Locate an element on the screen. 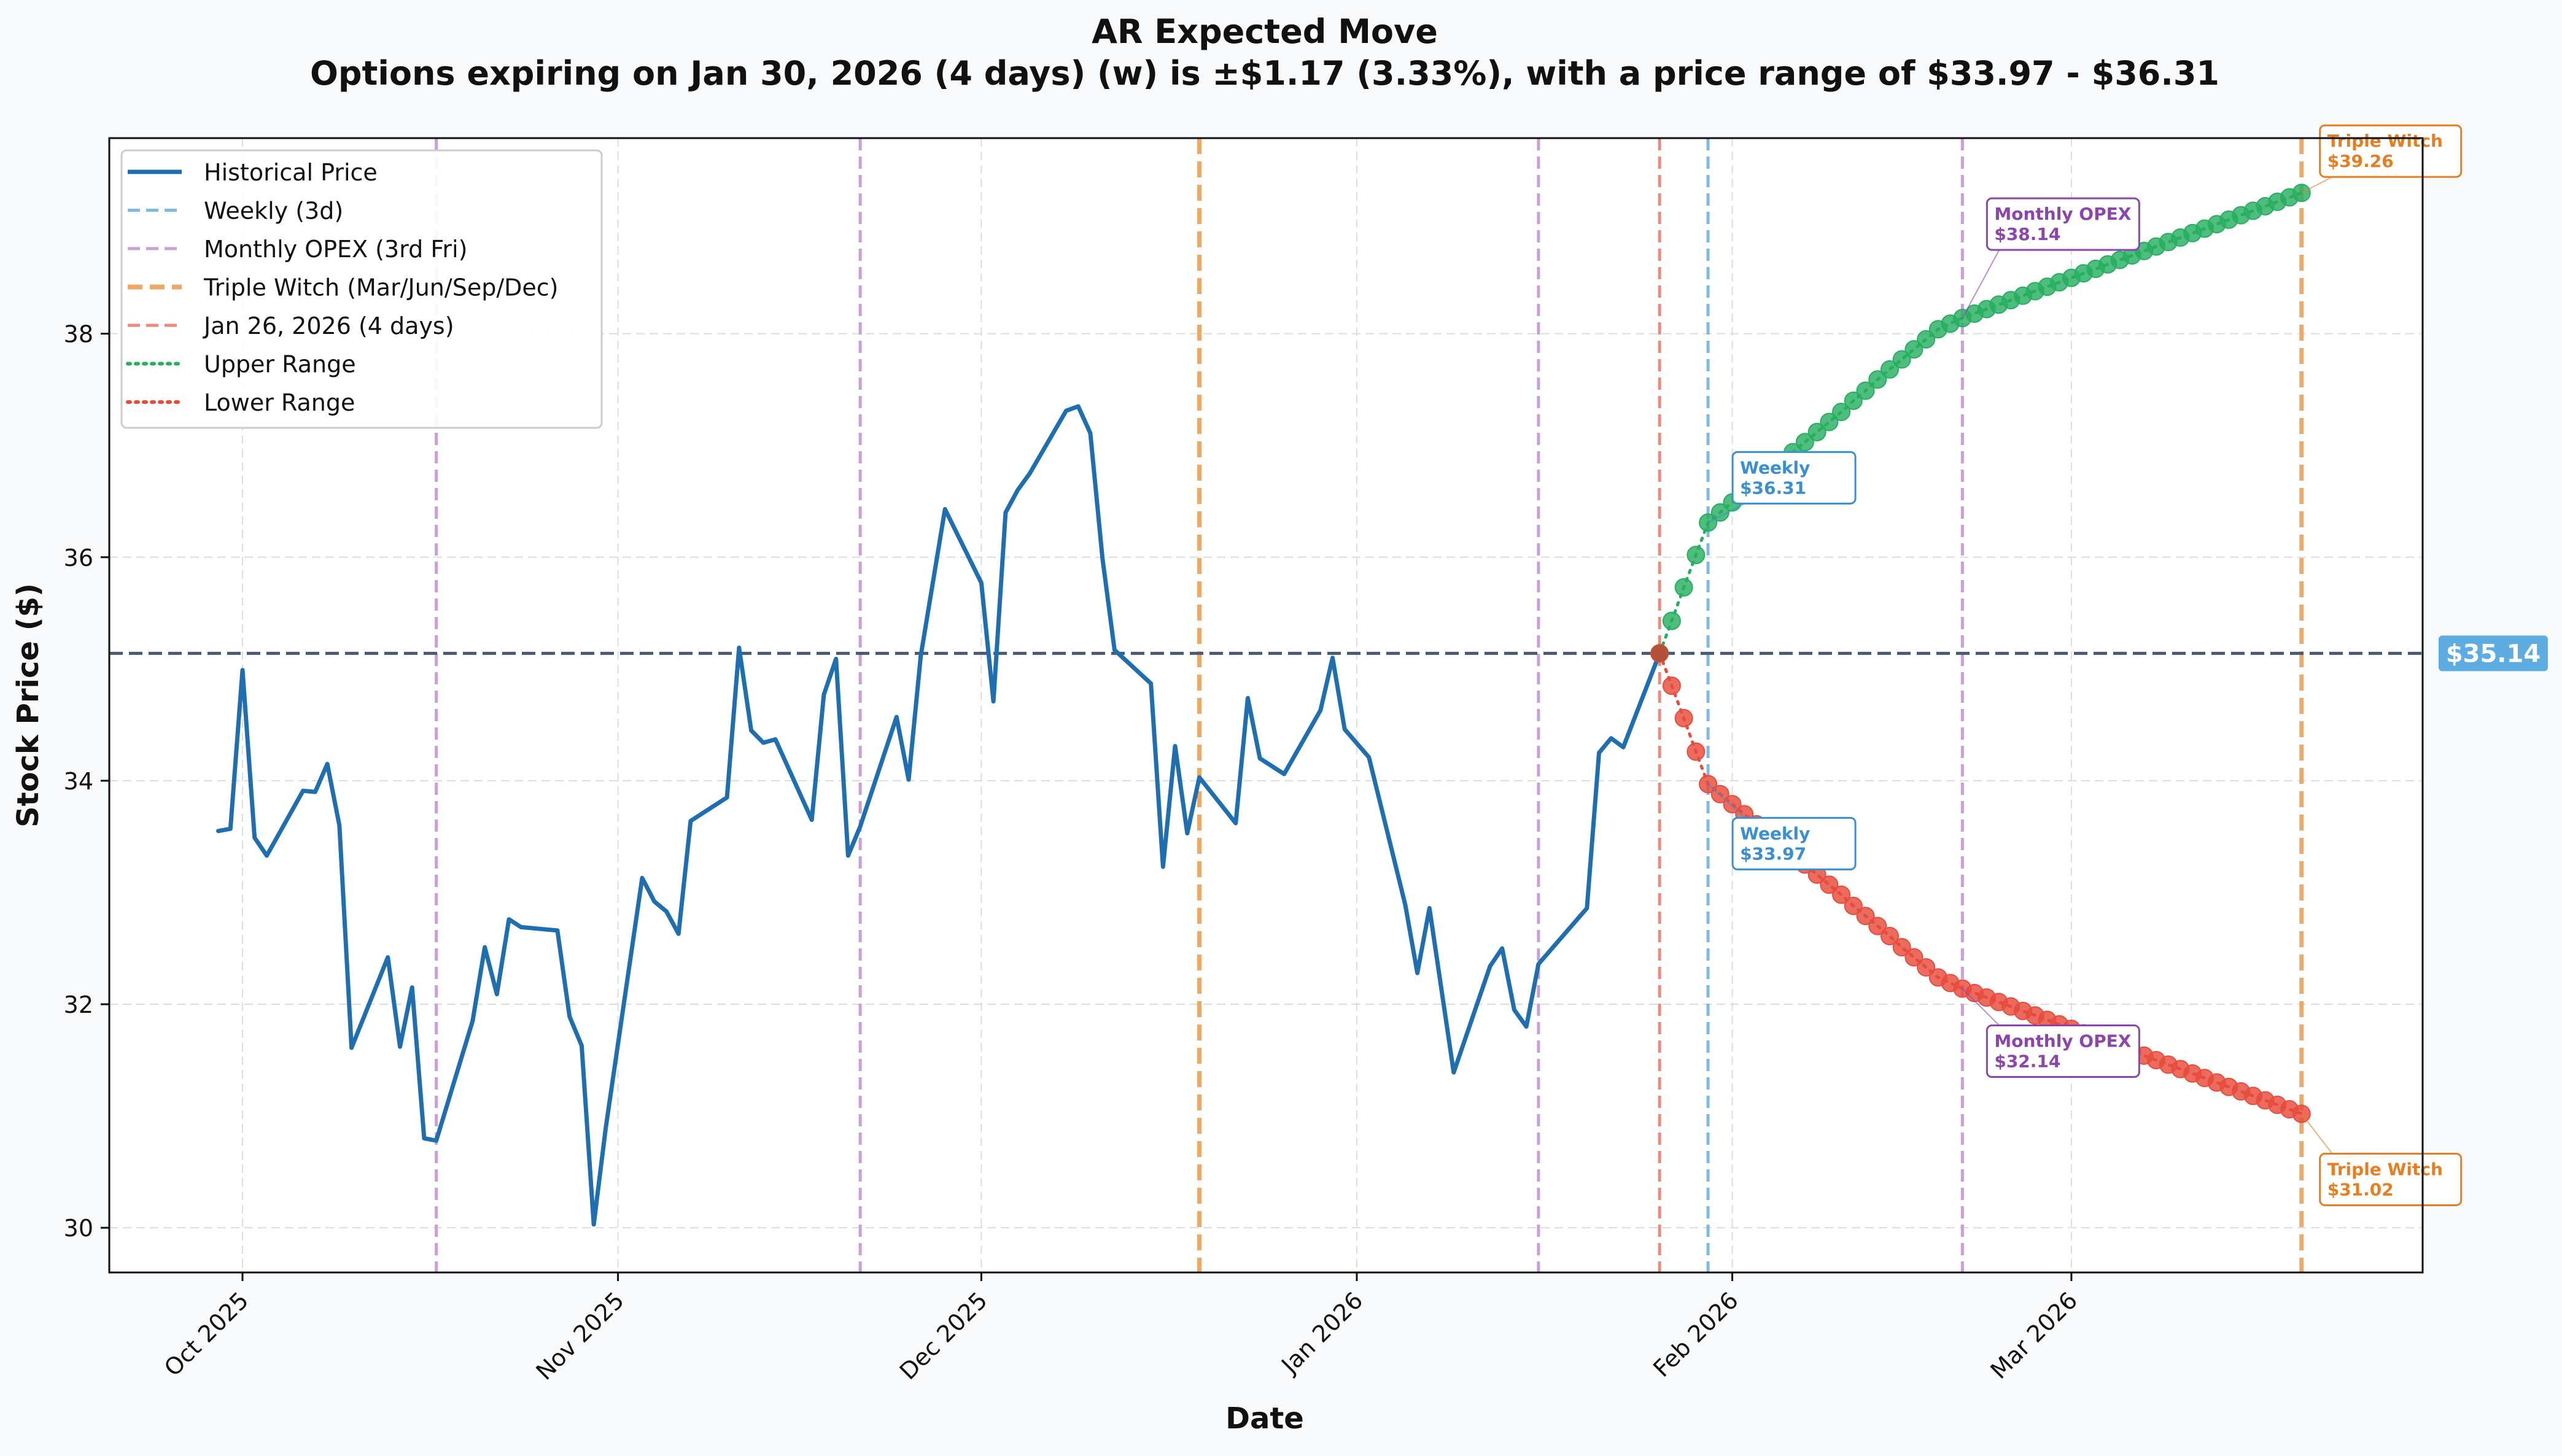 This screenshot has width=2562, height=1456. annotation-monthly-lower: Monthly OPEX$32.14 is located at coordinates (2051, 1033).